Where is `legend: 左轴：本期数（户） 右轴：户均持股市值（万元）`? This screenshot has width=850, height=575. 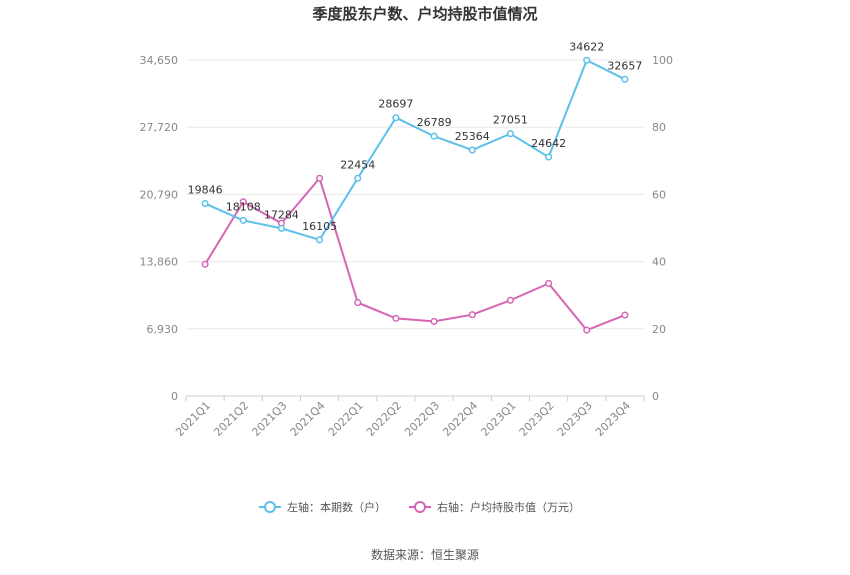
legend: 左轴：本期数（户） 右轴：户均持股市值（万元） is located at coordinates (419, 507).